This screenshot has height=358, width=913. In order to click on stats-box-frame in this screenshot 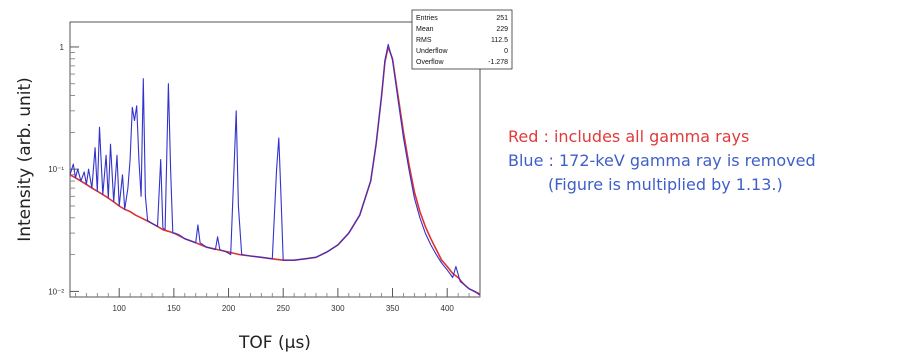, I will do `click(462, 39)`.